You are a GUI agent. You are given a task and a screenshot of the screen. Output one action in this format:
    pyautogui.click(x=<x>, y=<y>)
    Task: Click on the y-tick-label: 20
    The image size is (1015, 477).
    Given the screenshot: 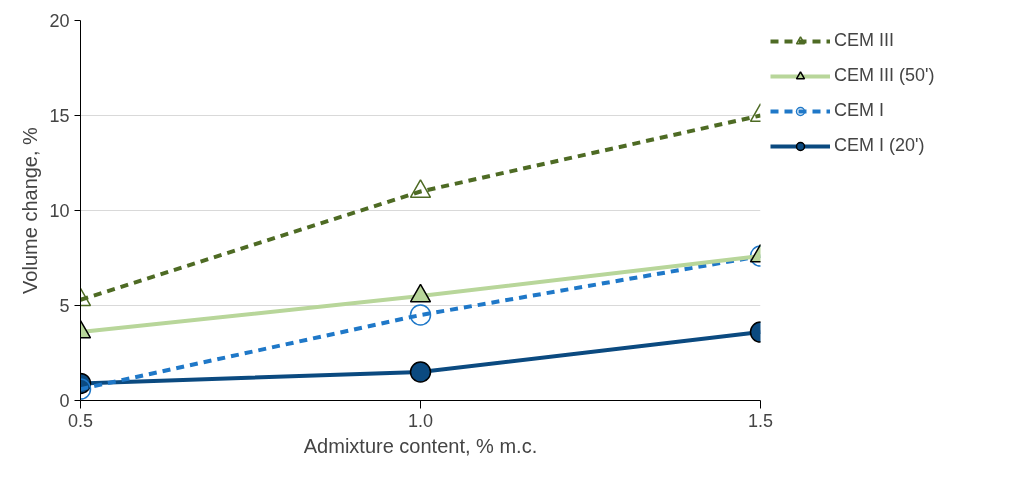 What is the action you would take?
    pyautogui.click(x=59, y=21)
    